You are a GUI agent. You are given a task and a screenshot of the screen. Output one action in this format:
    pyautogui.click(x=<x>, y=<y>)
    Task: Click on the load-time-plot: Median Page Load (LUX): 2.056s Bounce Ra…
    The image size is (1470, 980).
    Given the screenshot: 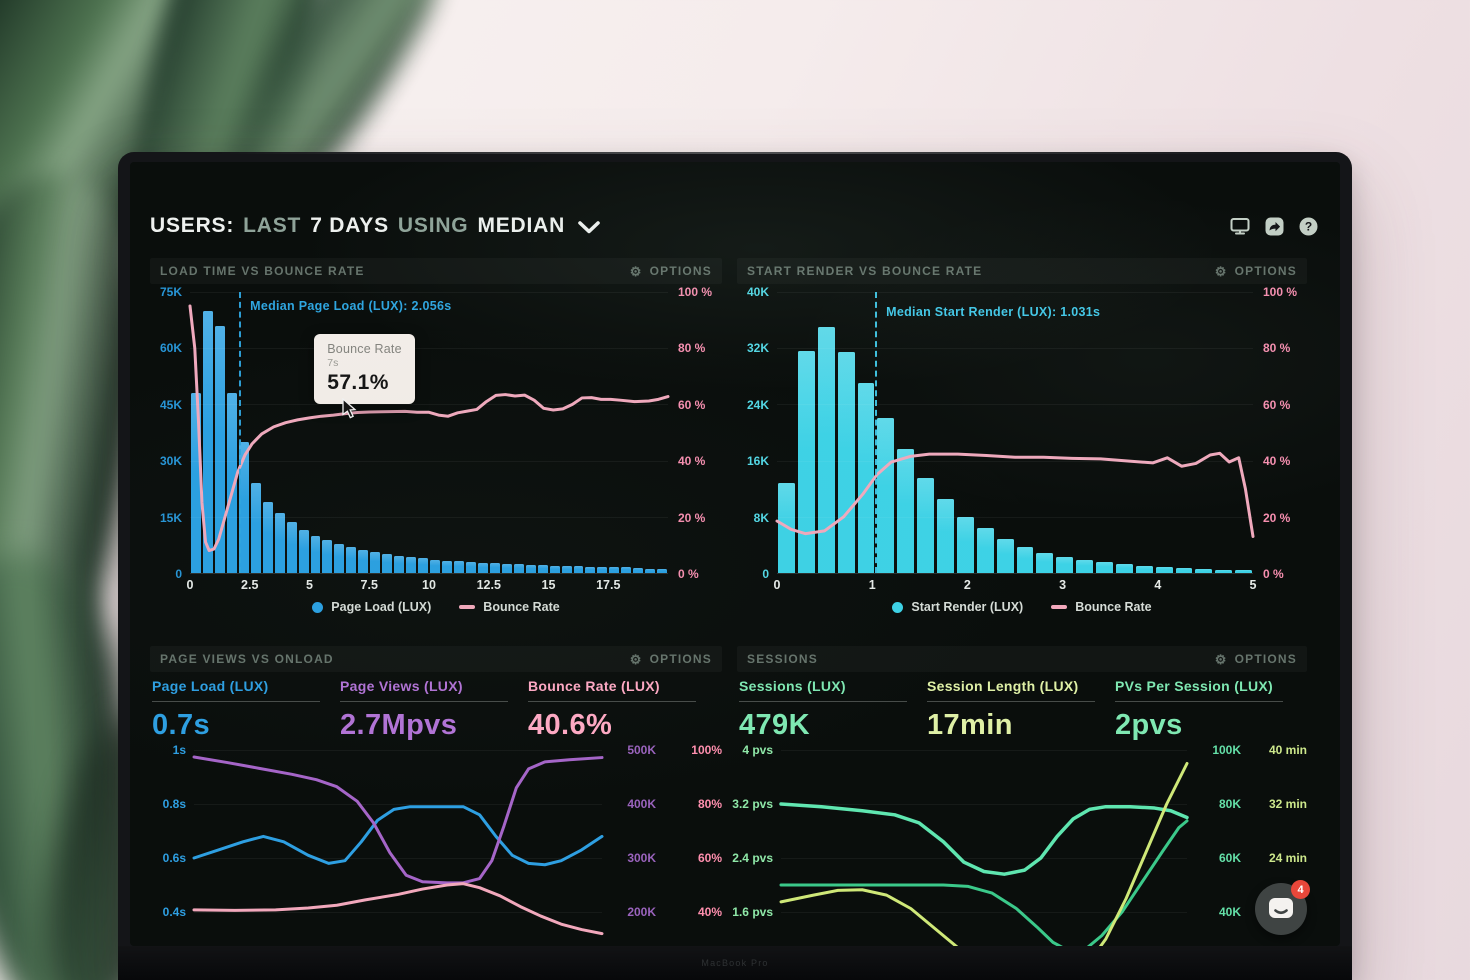 What is the action you would take?
    pyautogui.click(x=429, y=433)
    